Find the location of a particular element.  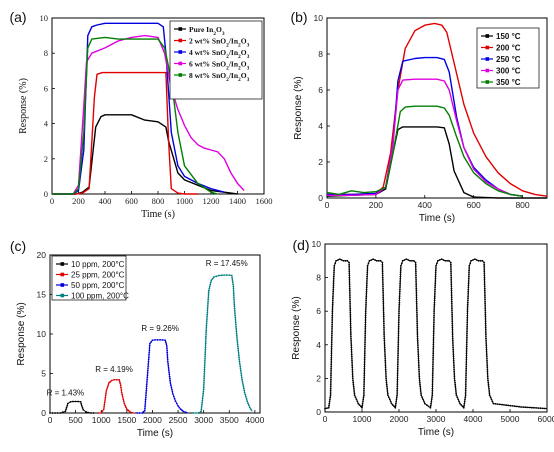

panel-c-legend-label-2: 25 ppm, 200°C is located at coordinates (98, 274).